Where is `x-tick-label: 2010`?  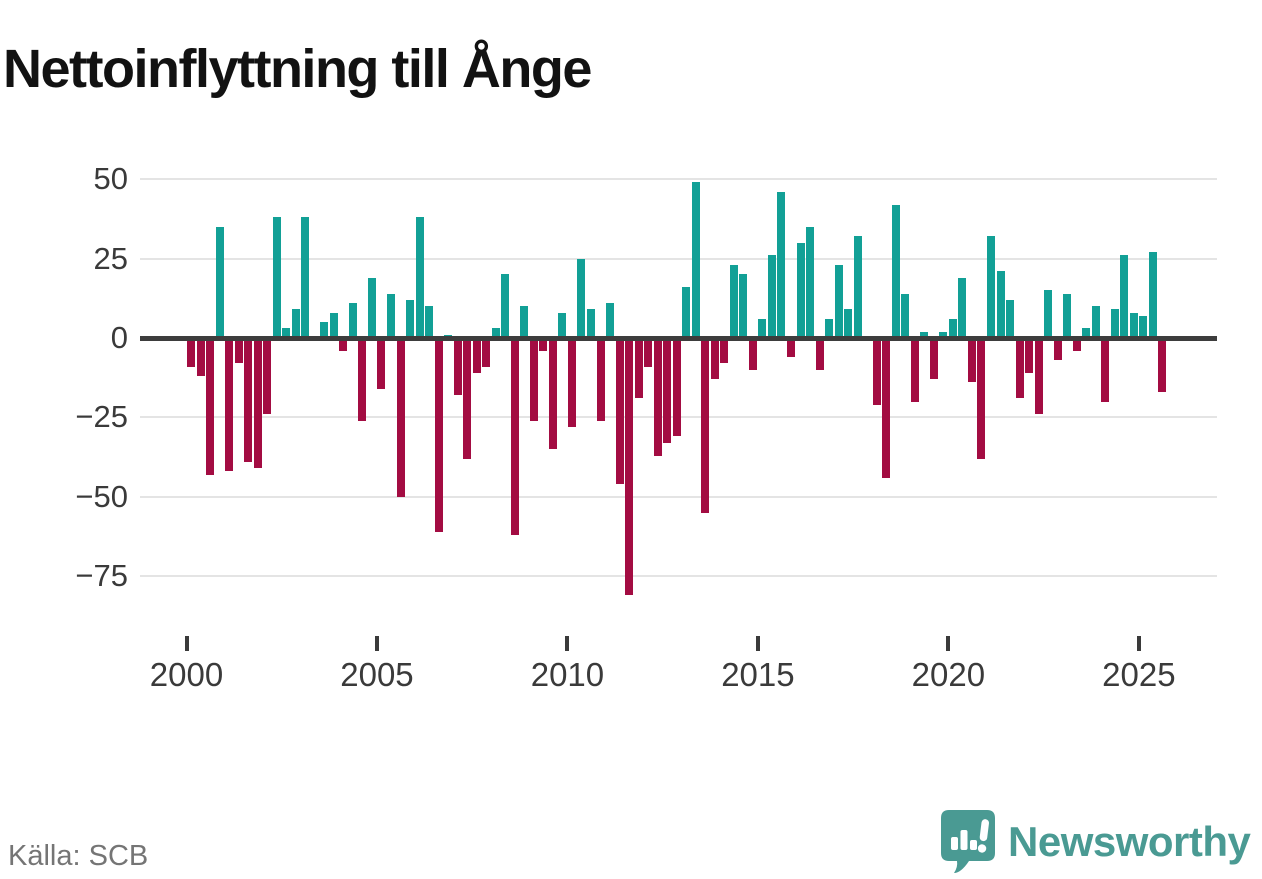 x-tick-label: 2010 is located at coordinates (567, 674).